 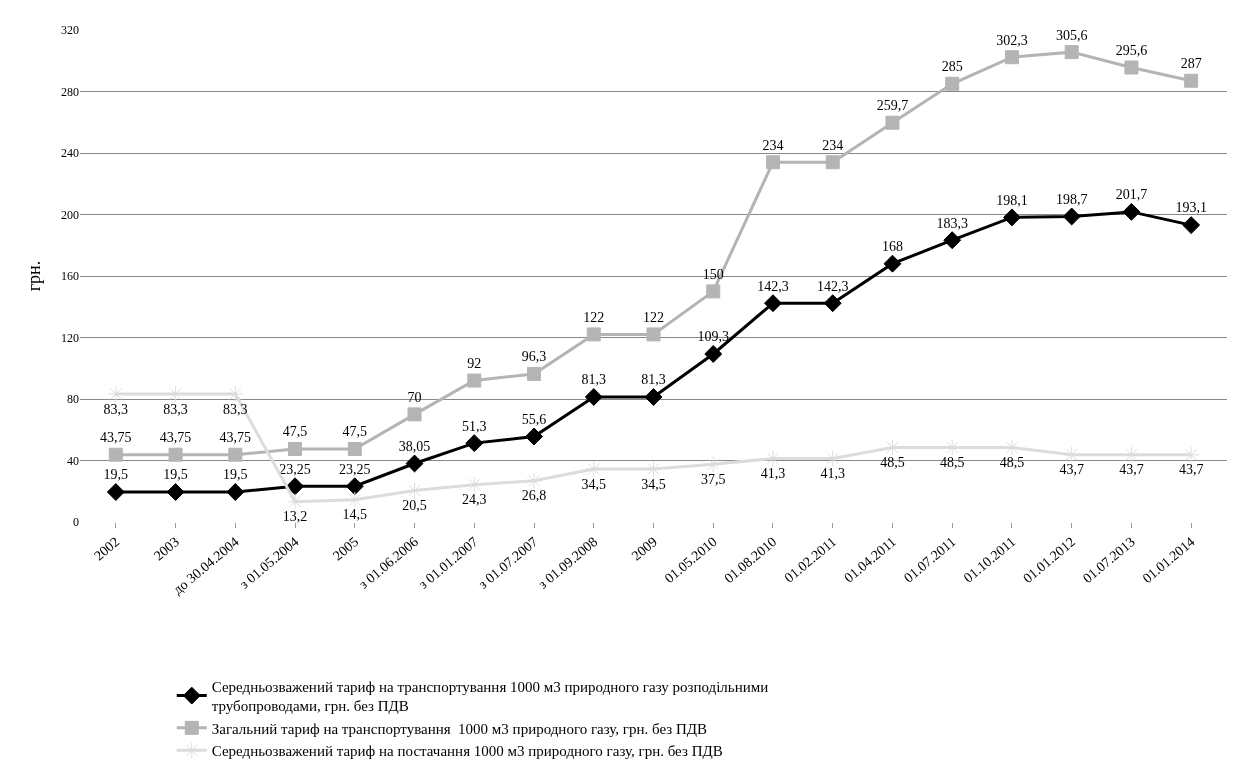 I want to click on data-label: 51,3, so click(x=474, y=426).